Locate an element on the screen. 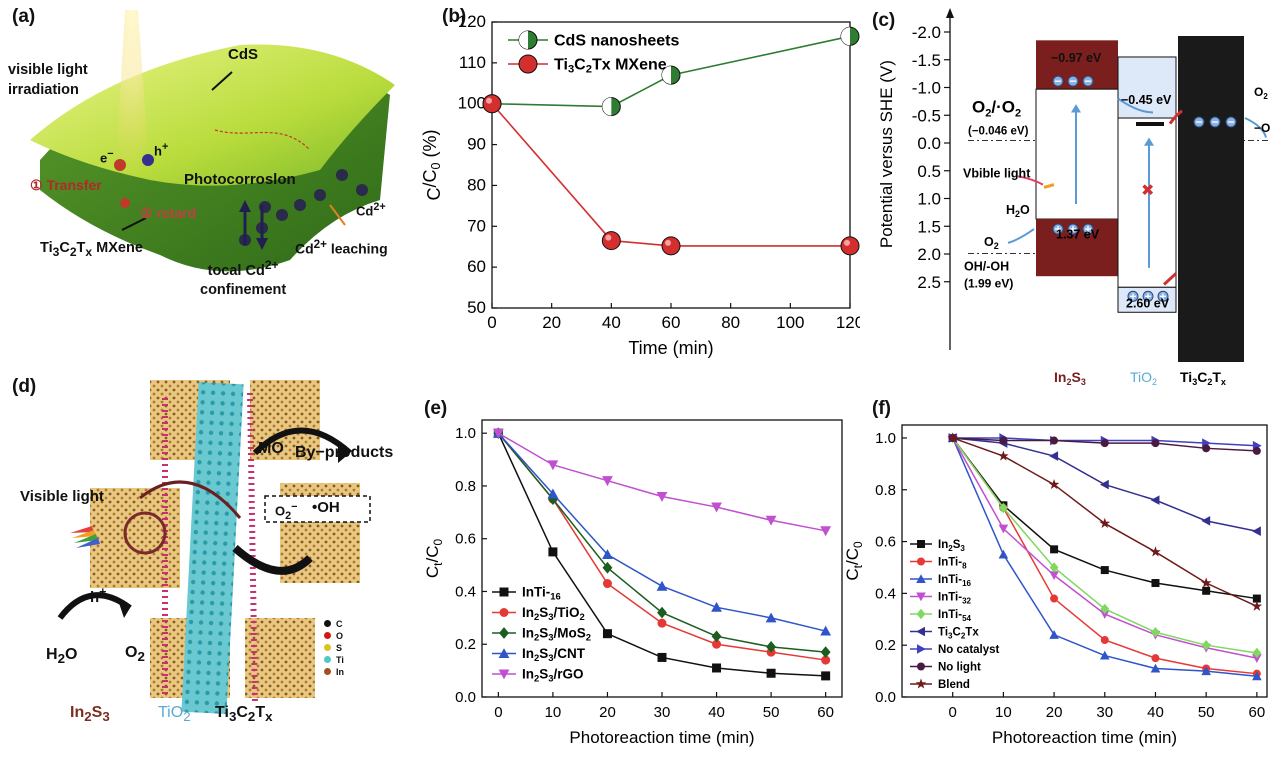  series-blend is located at coordinates (1105, 521).